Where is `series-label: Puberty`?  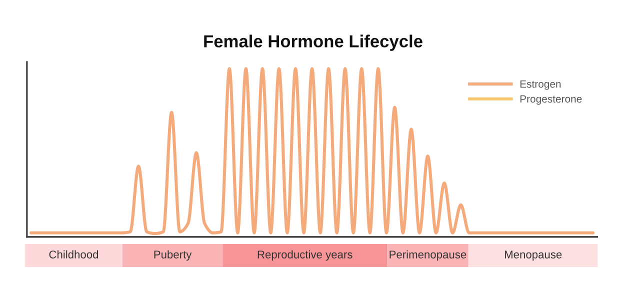 series-label: Puberty is located at coordinates (173, 255).